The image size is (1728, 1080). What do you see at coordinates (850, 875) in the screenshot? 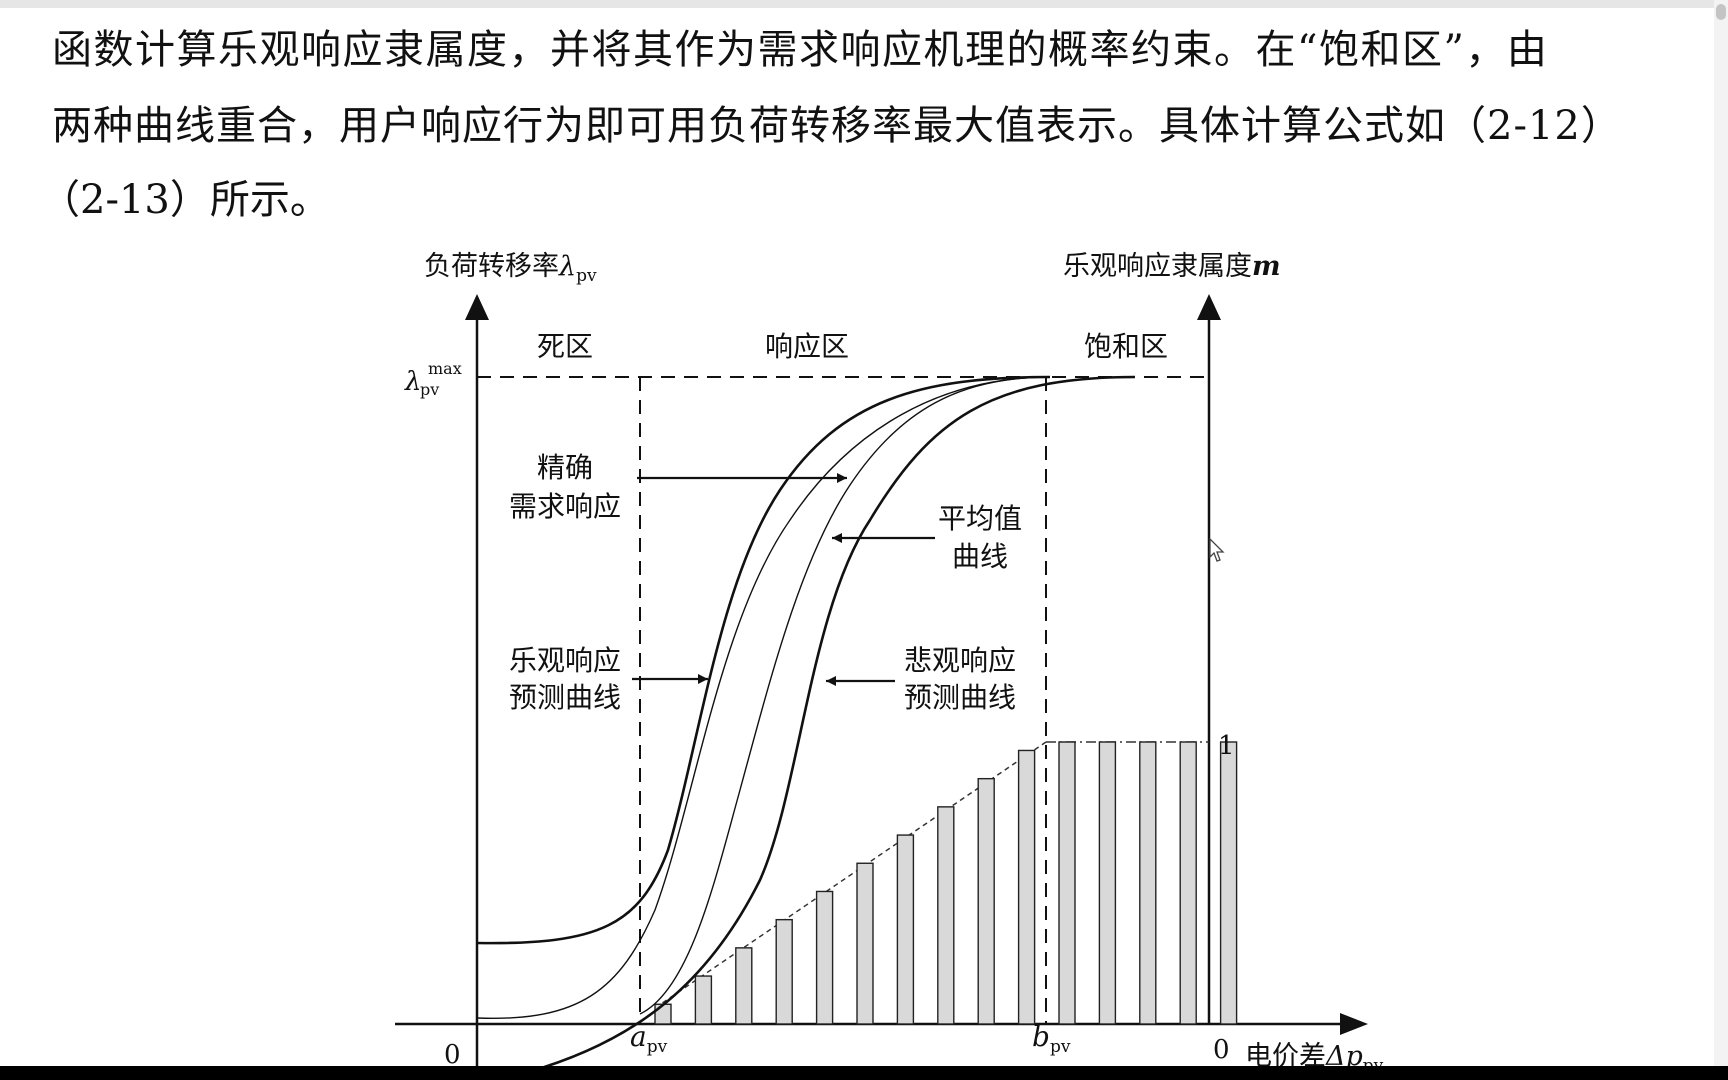
I see `ramp-line` at bounding box center [850, 875].